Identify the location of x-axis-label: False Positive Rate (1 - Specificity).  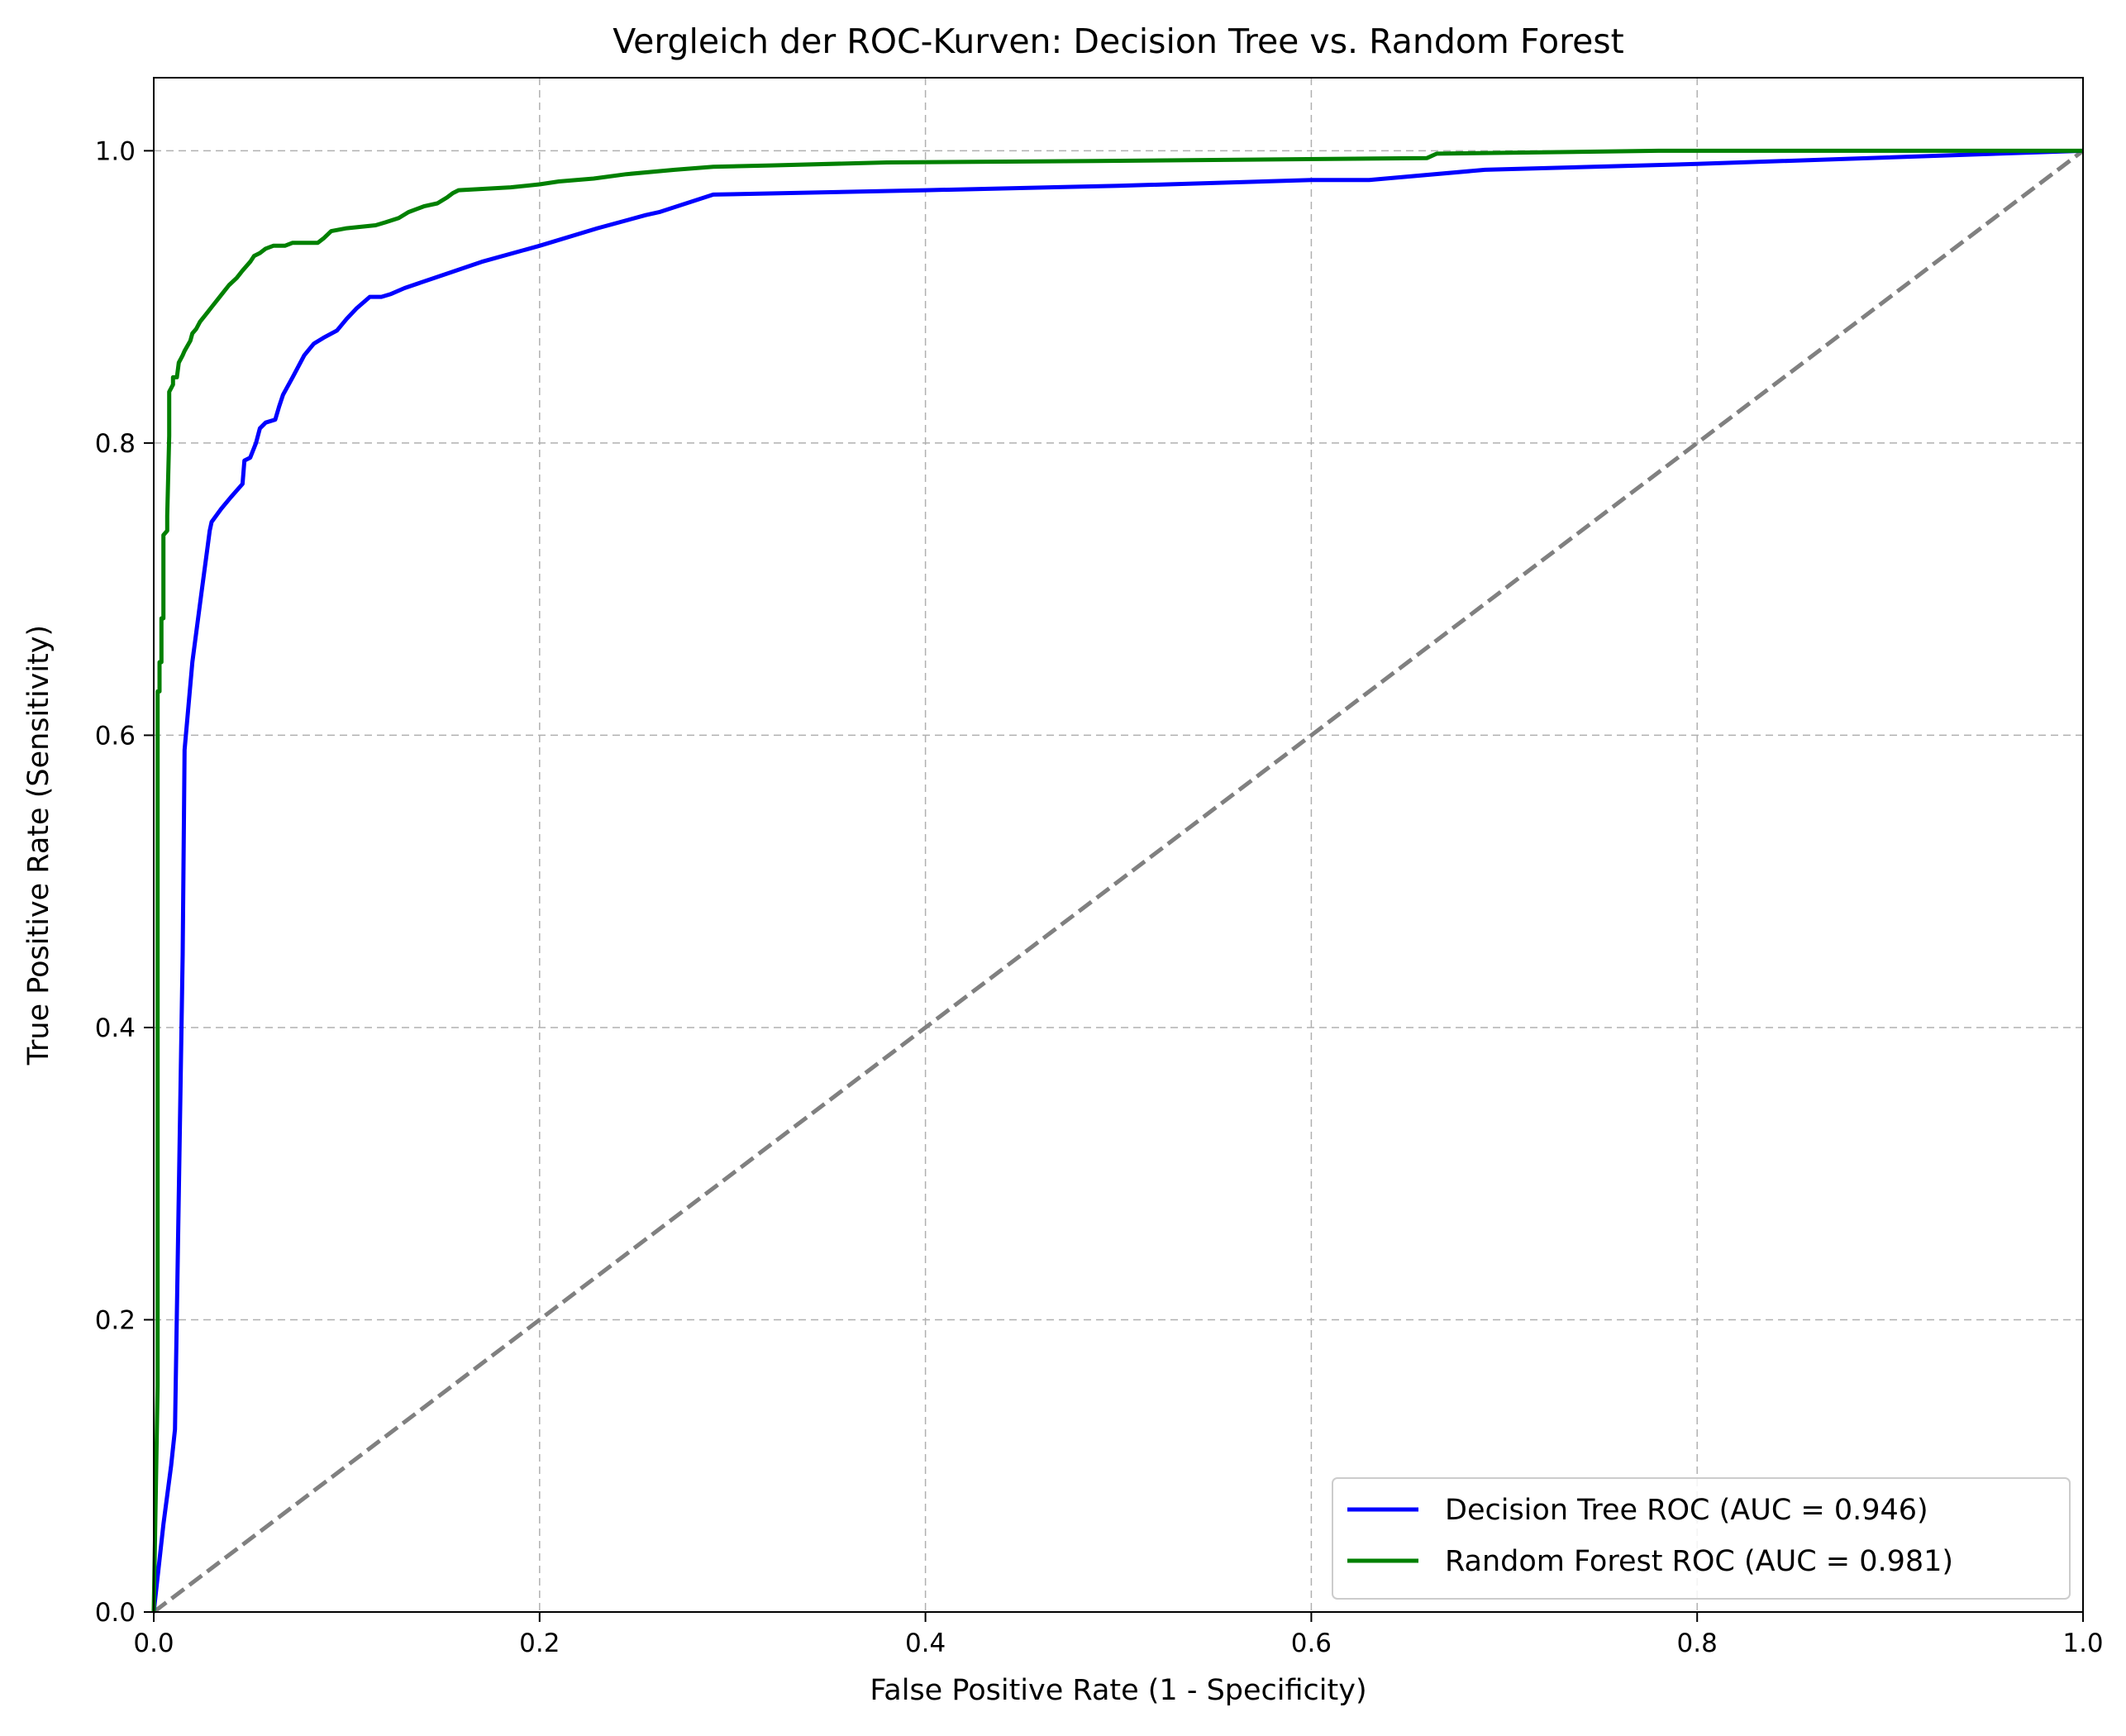
(1118, 1690).